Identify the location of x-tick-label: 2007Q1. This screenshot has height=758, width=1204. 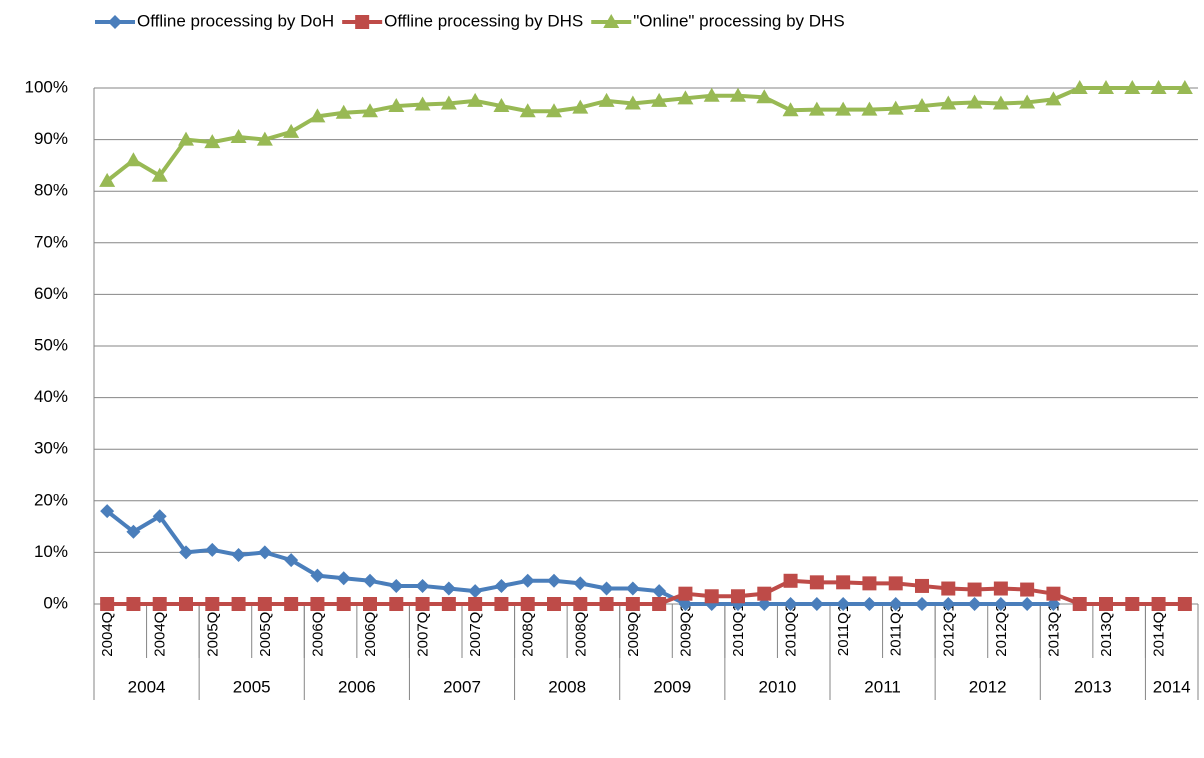
(423, 629).